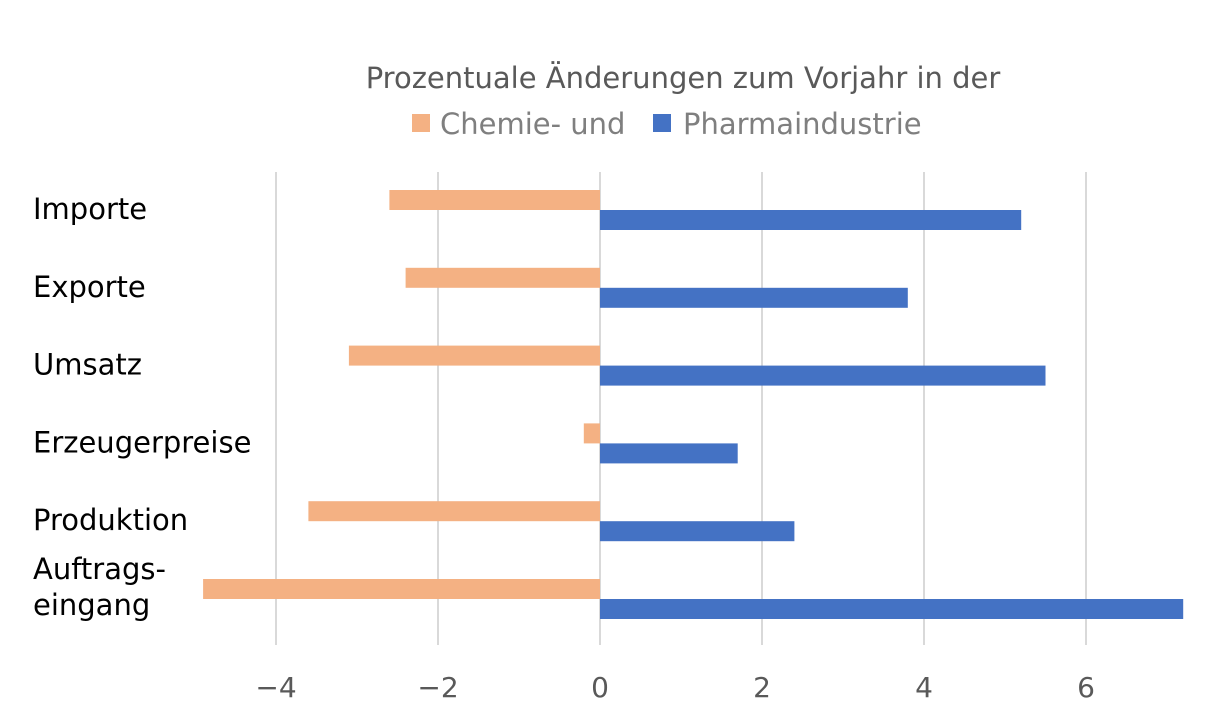 Image resolution: width=1218 pixels, height=713 pixels. What do you see at coordinates (421, 123) in the screenshot?
I see `legend-swatch-chemie` at bounding box center [421, 123].